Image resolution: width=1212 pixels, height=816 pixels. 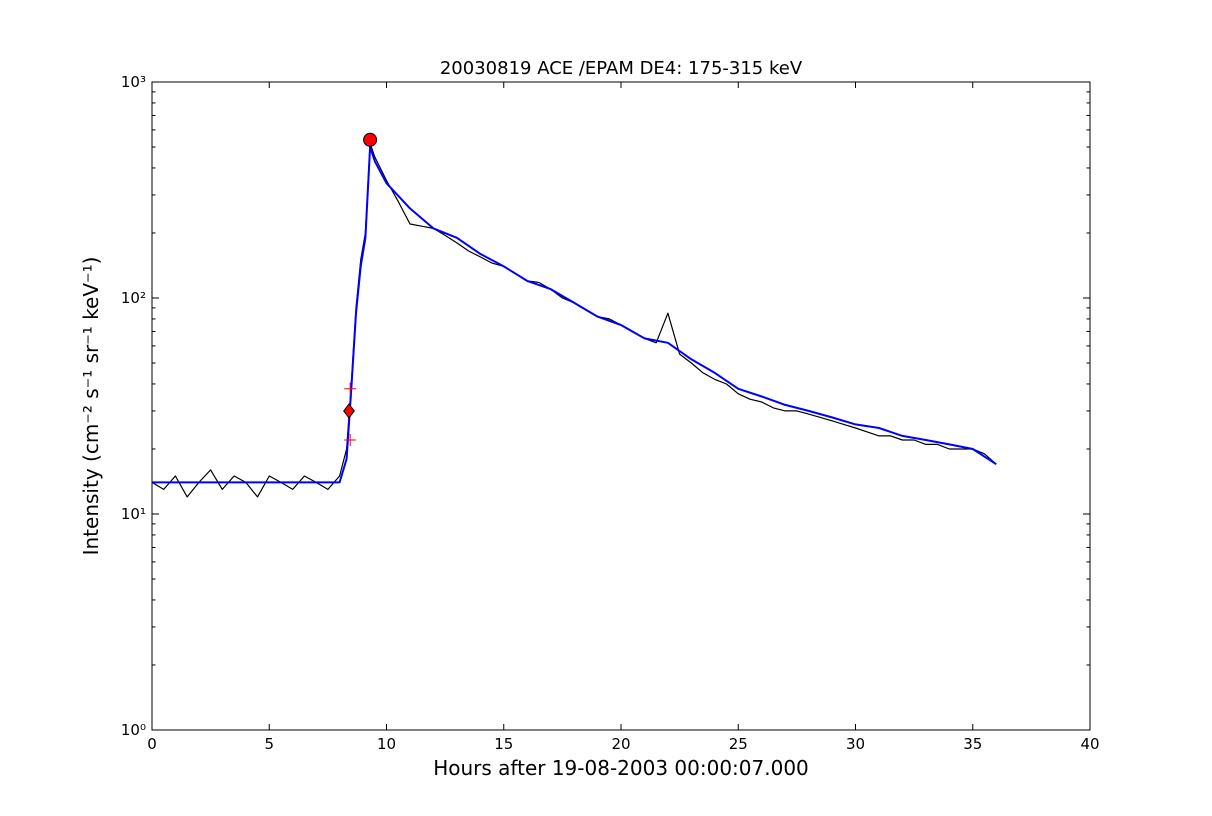 I want to click on x-tick-label: 20, so click(x=620, y=744).